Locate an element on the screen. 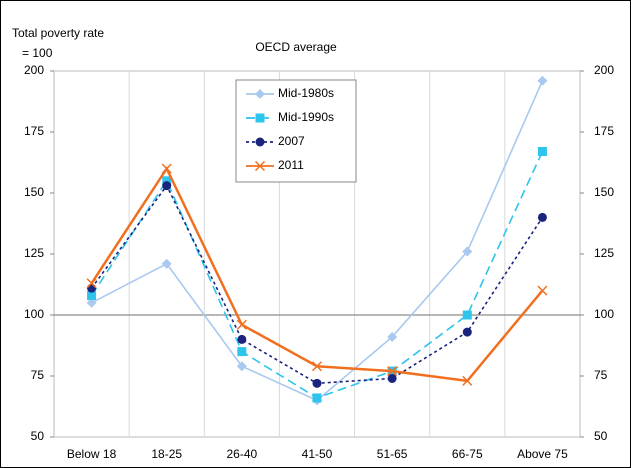 The image size is (631, 468). legend-box is located at coordinates (296, 131).